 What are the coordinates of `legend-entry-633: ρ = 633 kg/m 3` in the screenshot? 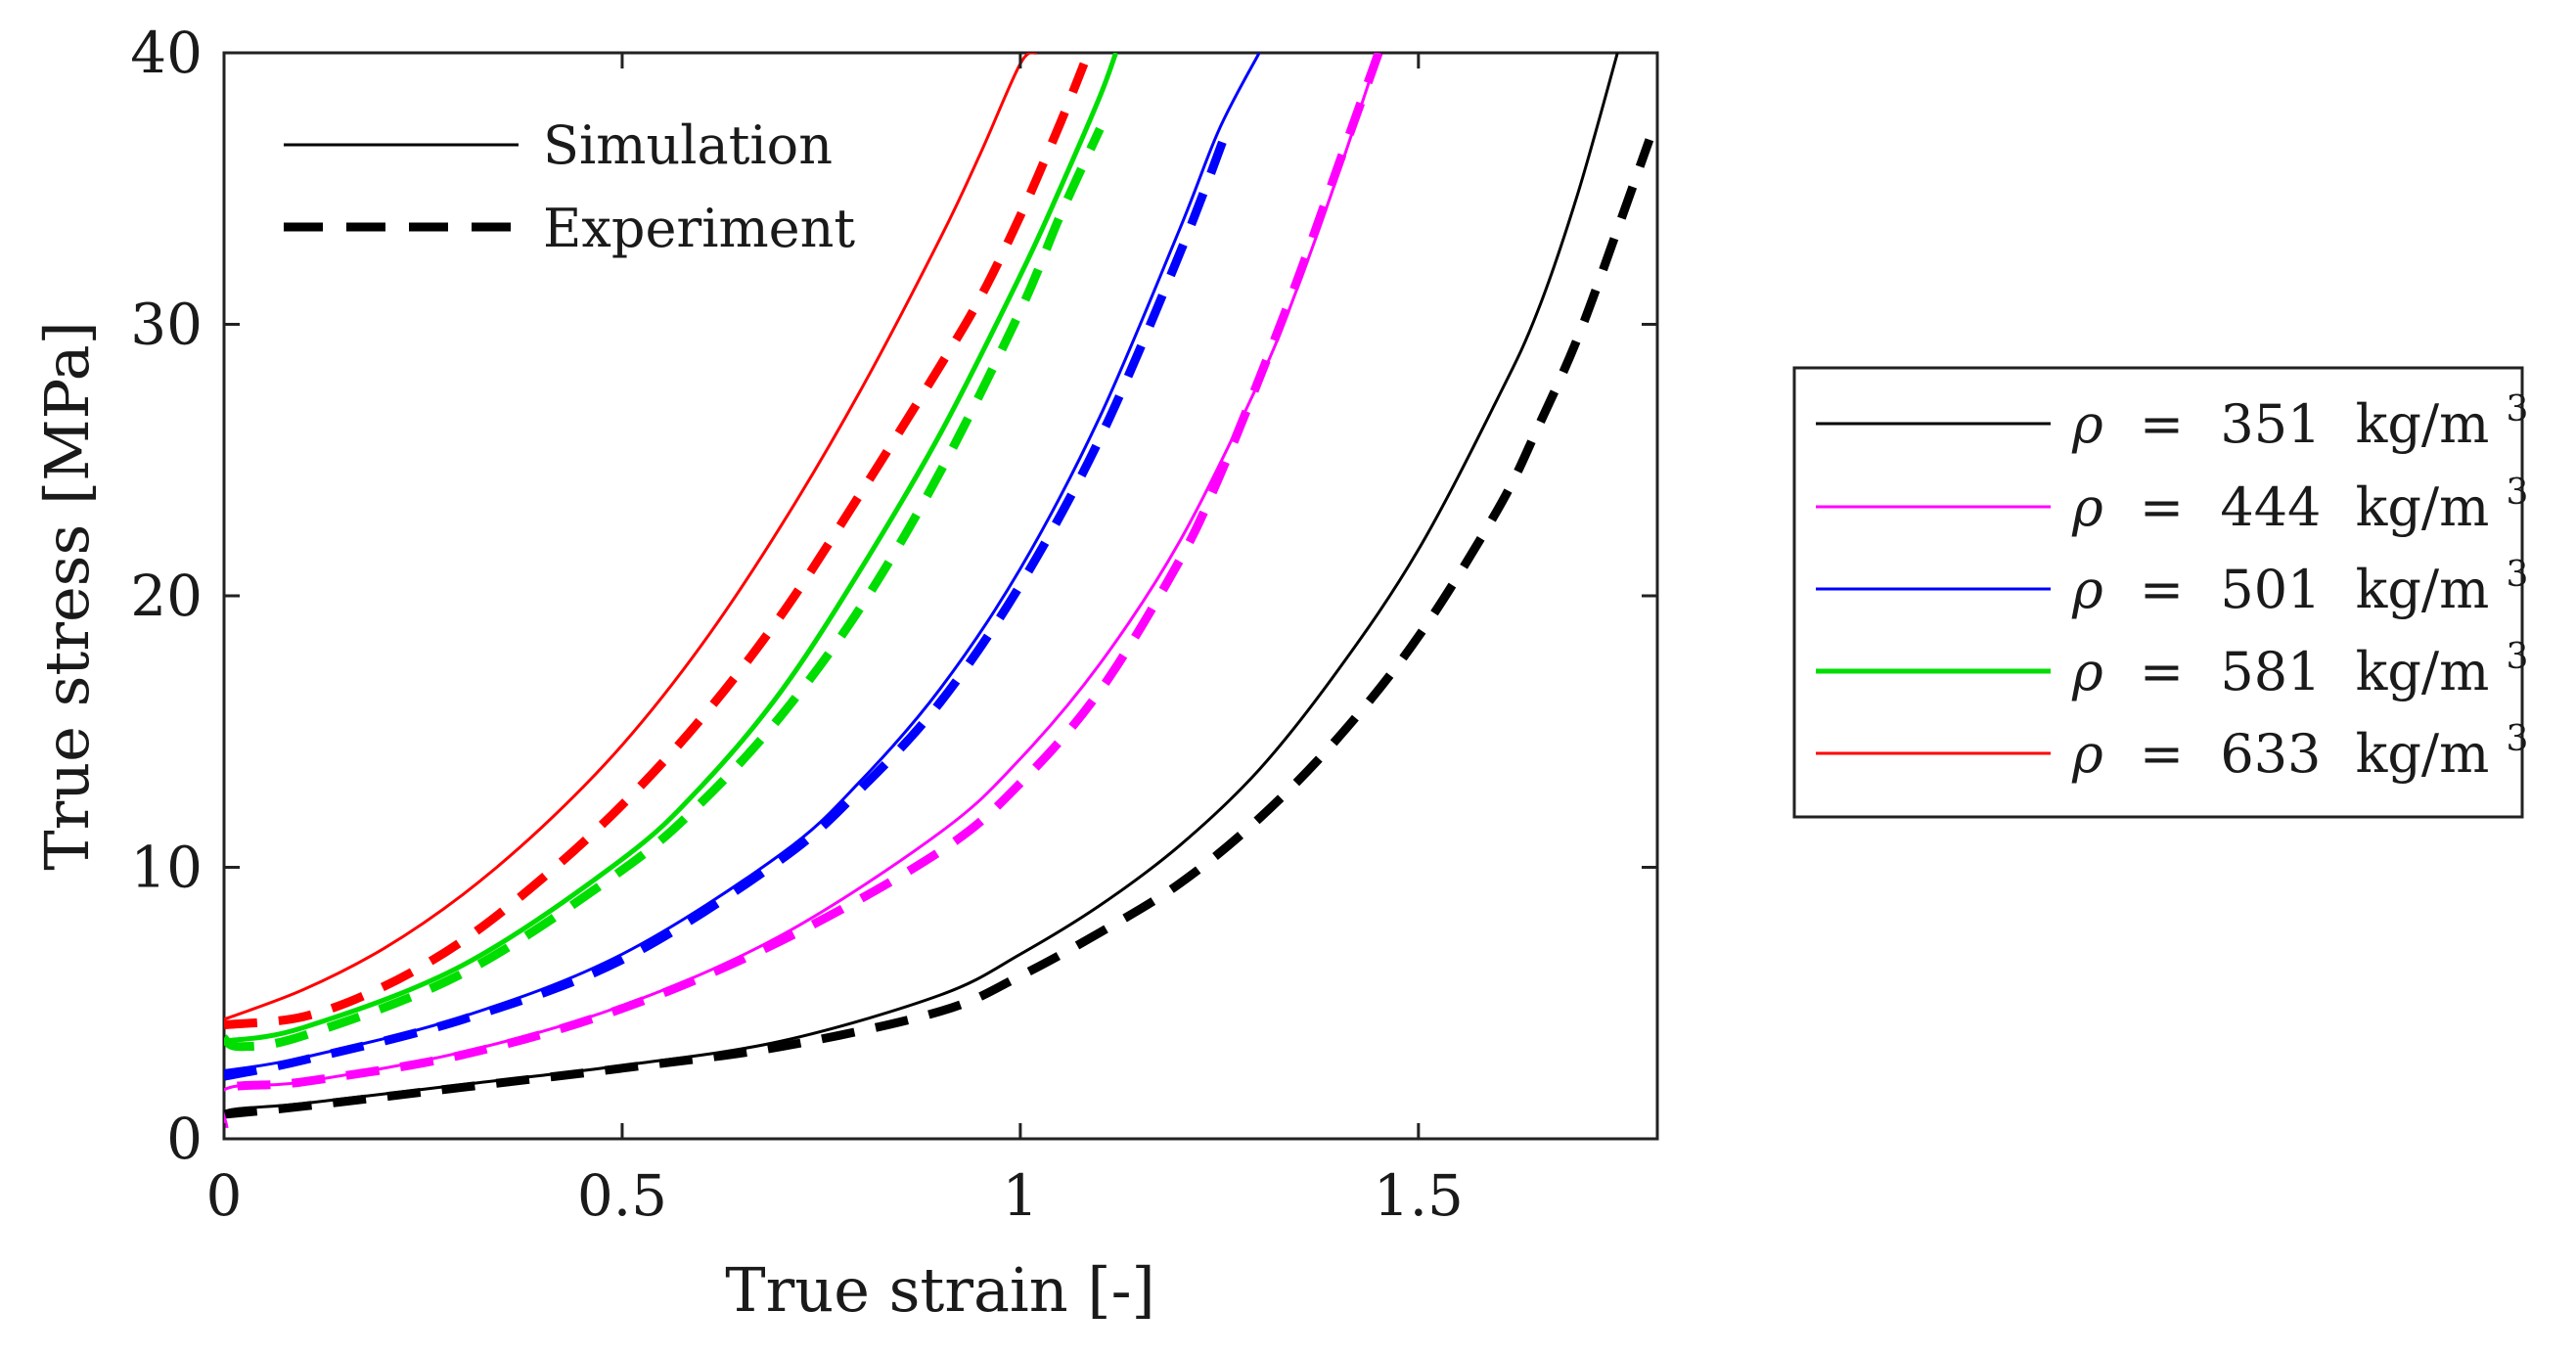 It's located at (2299, 752).